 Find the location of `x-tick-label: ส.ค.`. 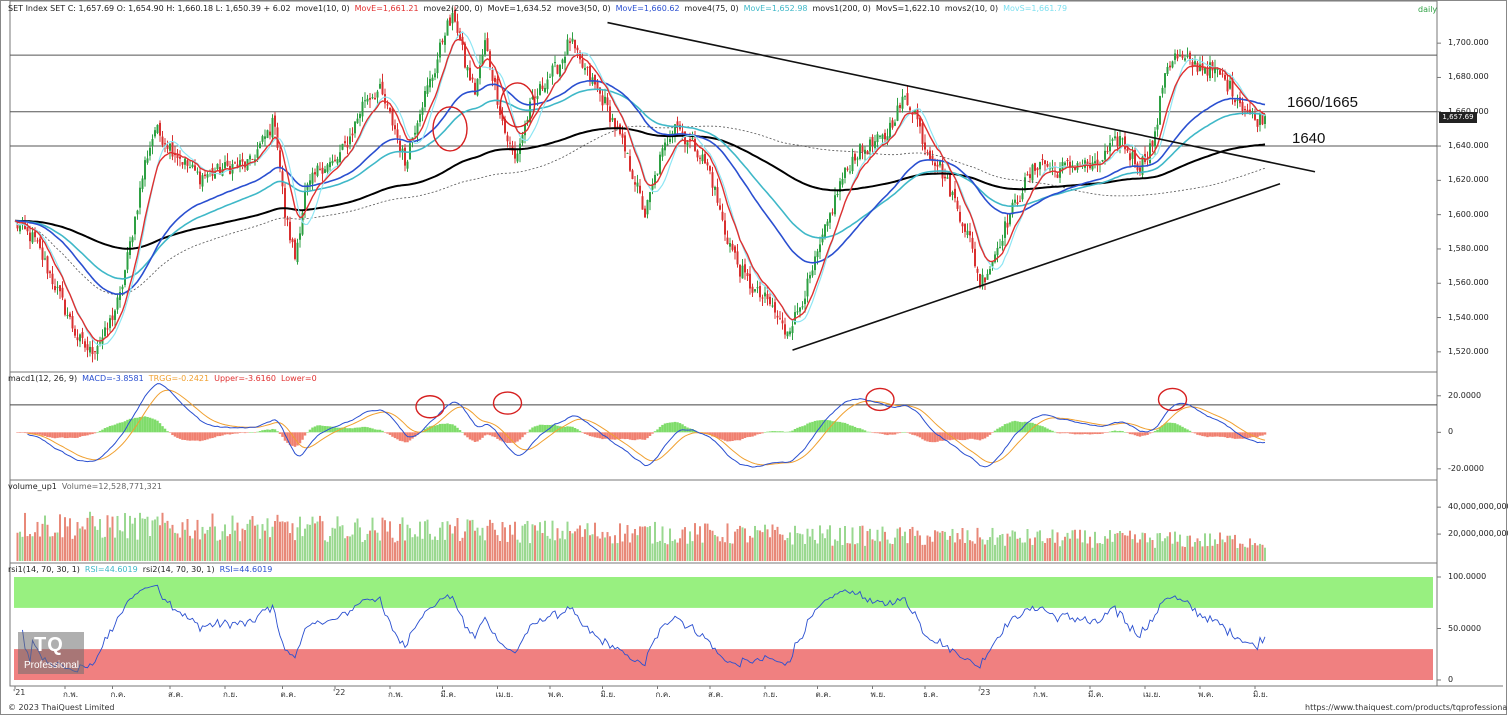

x-tick-label: ส.ค. is located at coordinates (176, 694).